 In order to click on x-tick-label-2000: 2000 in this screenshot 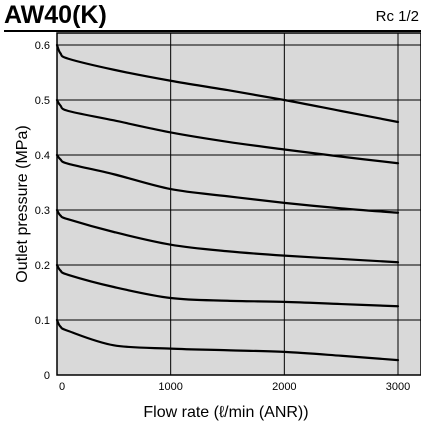, I will do `click(284, 387)`.